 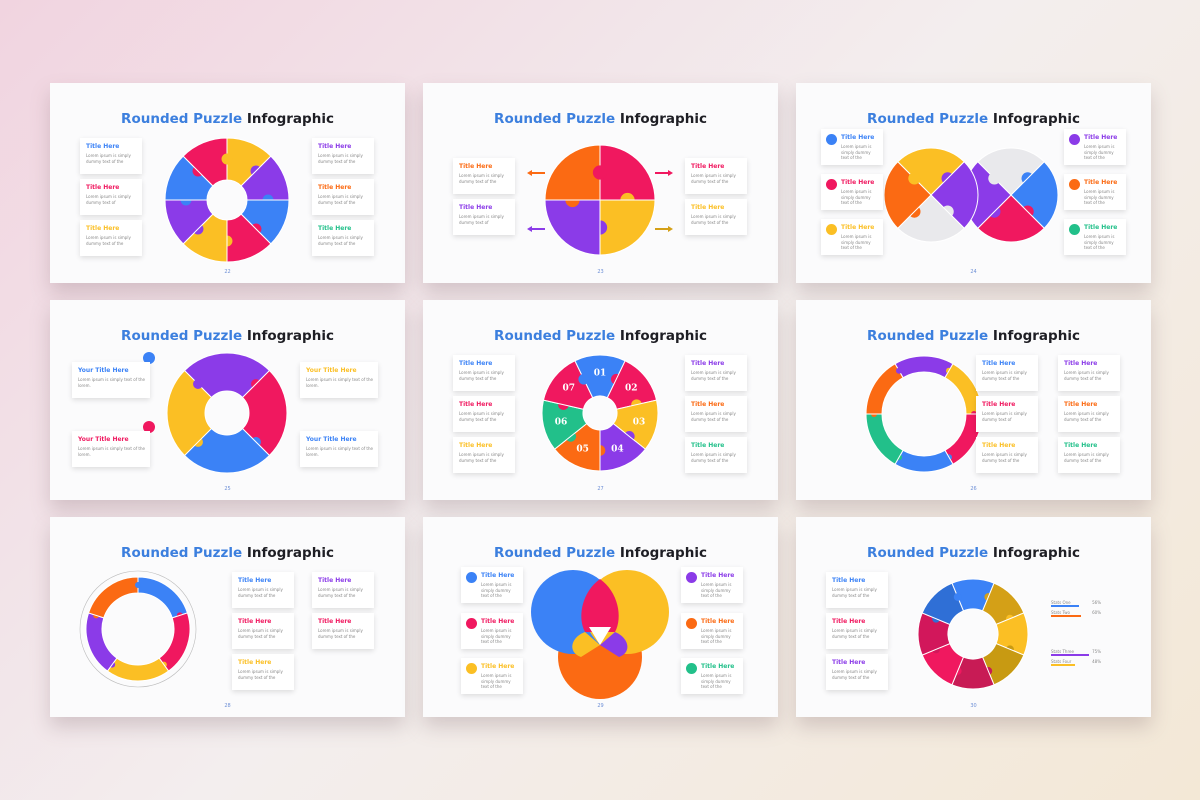 What do you see at coordinates (227, 706) in the screenshot?
I see `page-number: 28` at bounding box center [227, 706].